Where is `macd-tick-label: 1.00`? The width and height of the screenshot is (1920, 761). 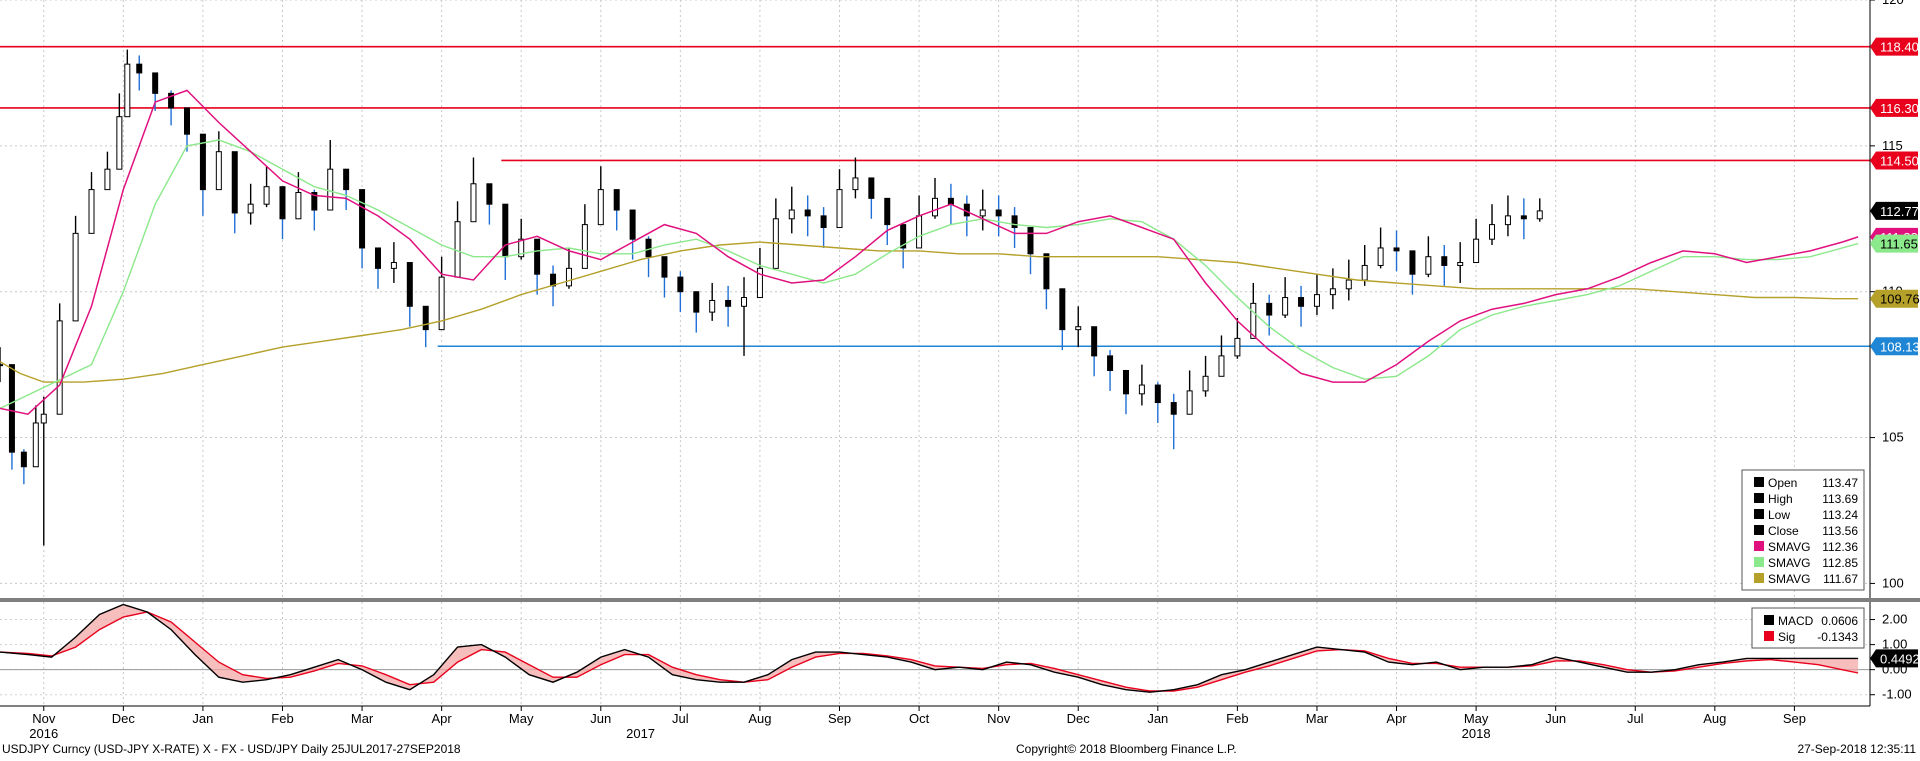
macd-tick-label: 1.00 is located at coordinates (1894, 644).